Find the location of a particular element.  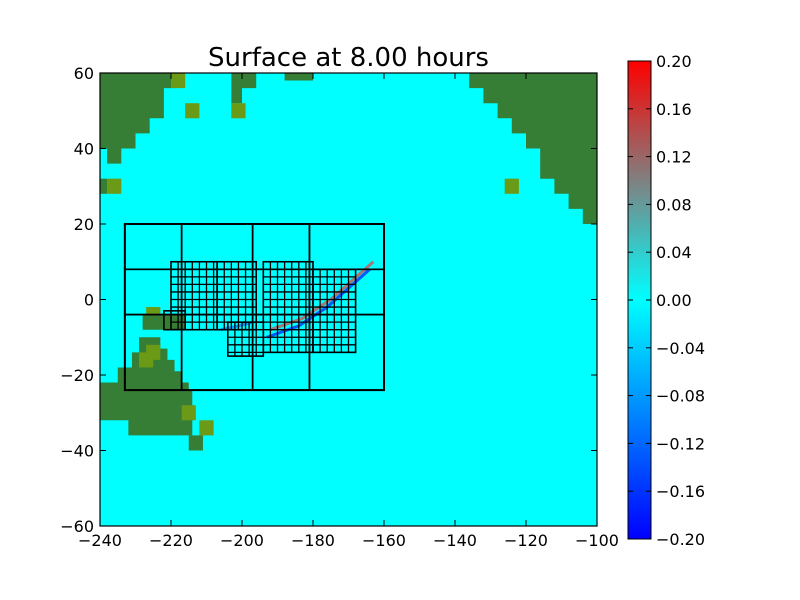

x-tick-label: −240 is located at coordinates (100, 540).